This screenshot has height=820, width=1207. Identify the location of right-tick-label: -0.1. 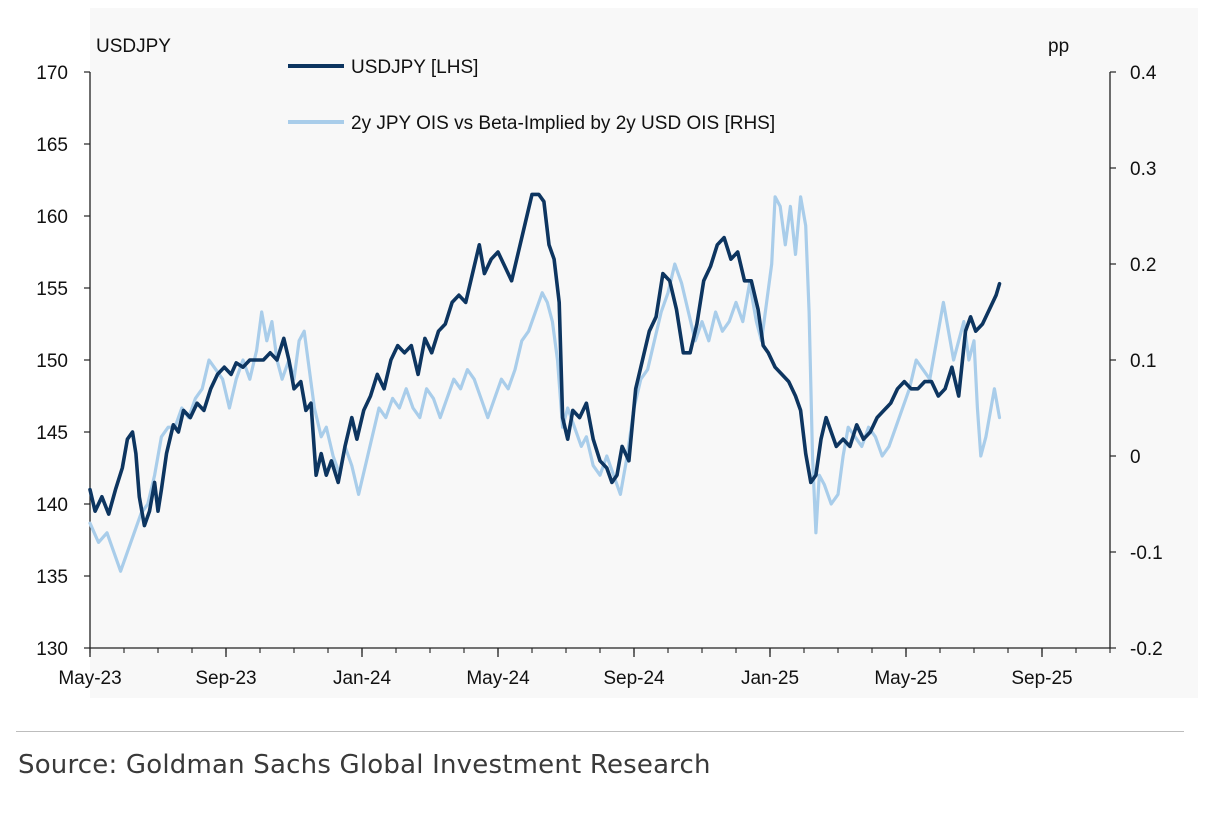
(1146, 553).